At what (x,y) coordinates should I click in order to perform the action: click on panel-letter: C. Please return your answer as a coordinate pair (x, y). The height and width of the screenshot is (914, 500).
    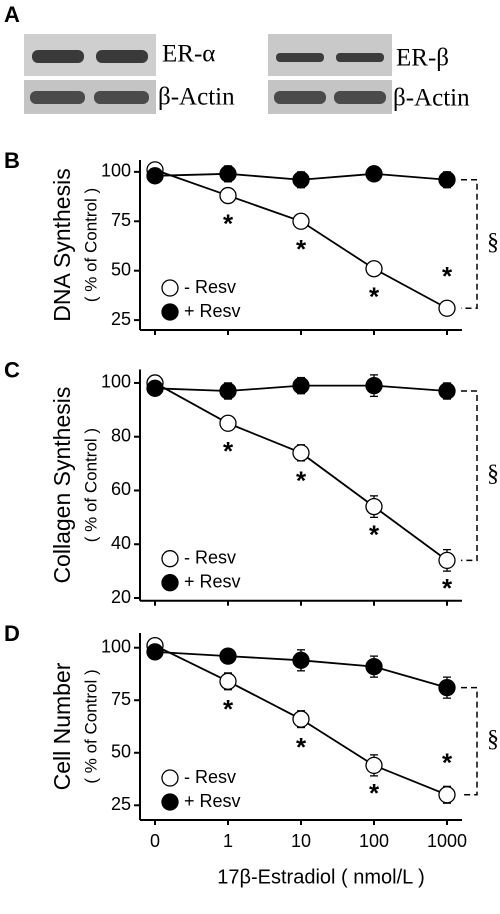
    Looking at the image, I should click on (12, 369).